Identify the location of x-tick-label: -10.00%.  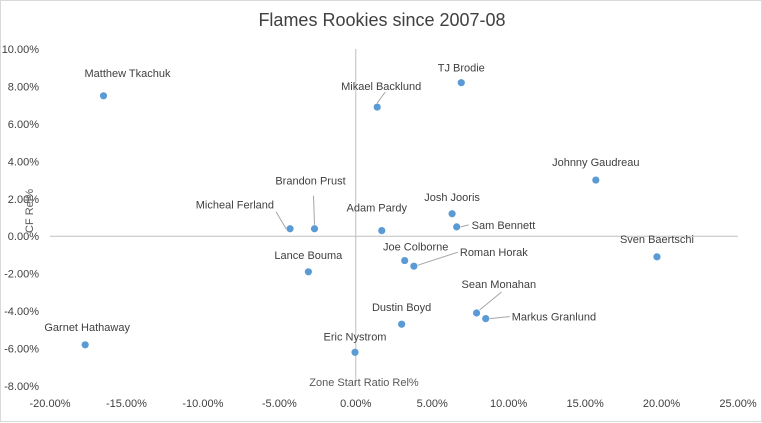
(202, 404).